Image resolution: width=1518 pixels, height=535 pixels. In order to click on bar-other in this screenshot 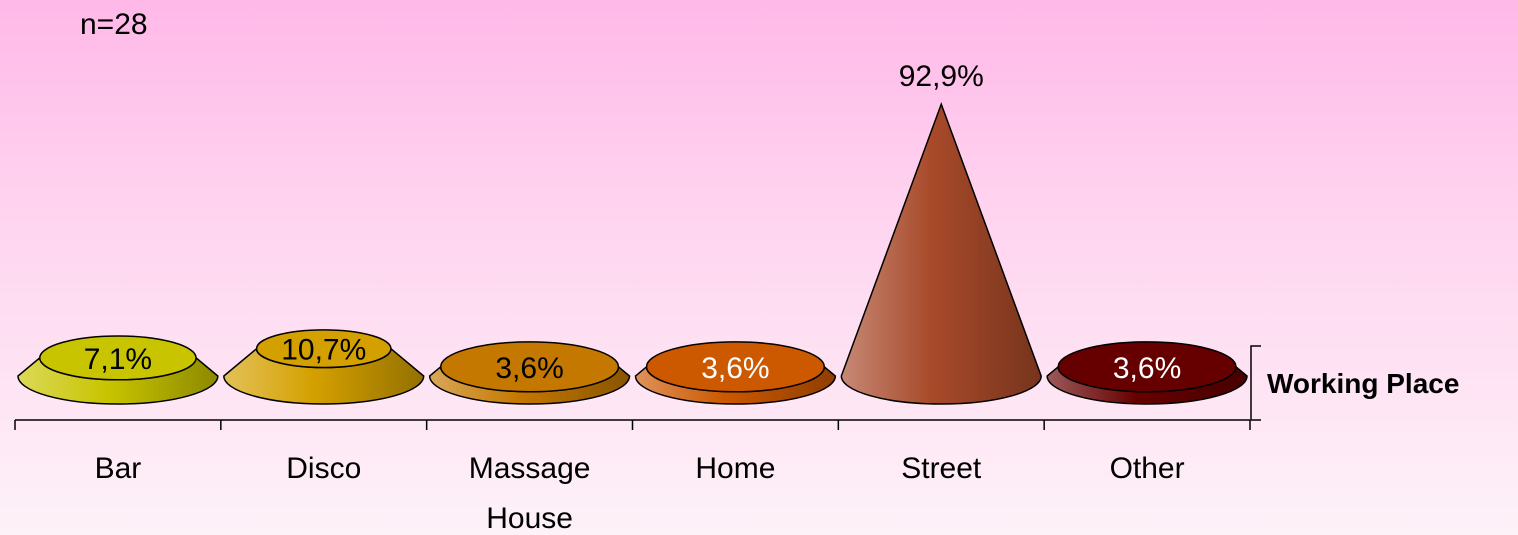, I will do `click(1147, 373)`.